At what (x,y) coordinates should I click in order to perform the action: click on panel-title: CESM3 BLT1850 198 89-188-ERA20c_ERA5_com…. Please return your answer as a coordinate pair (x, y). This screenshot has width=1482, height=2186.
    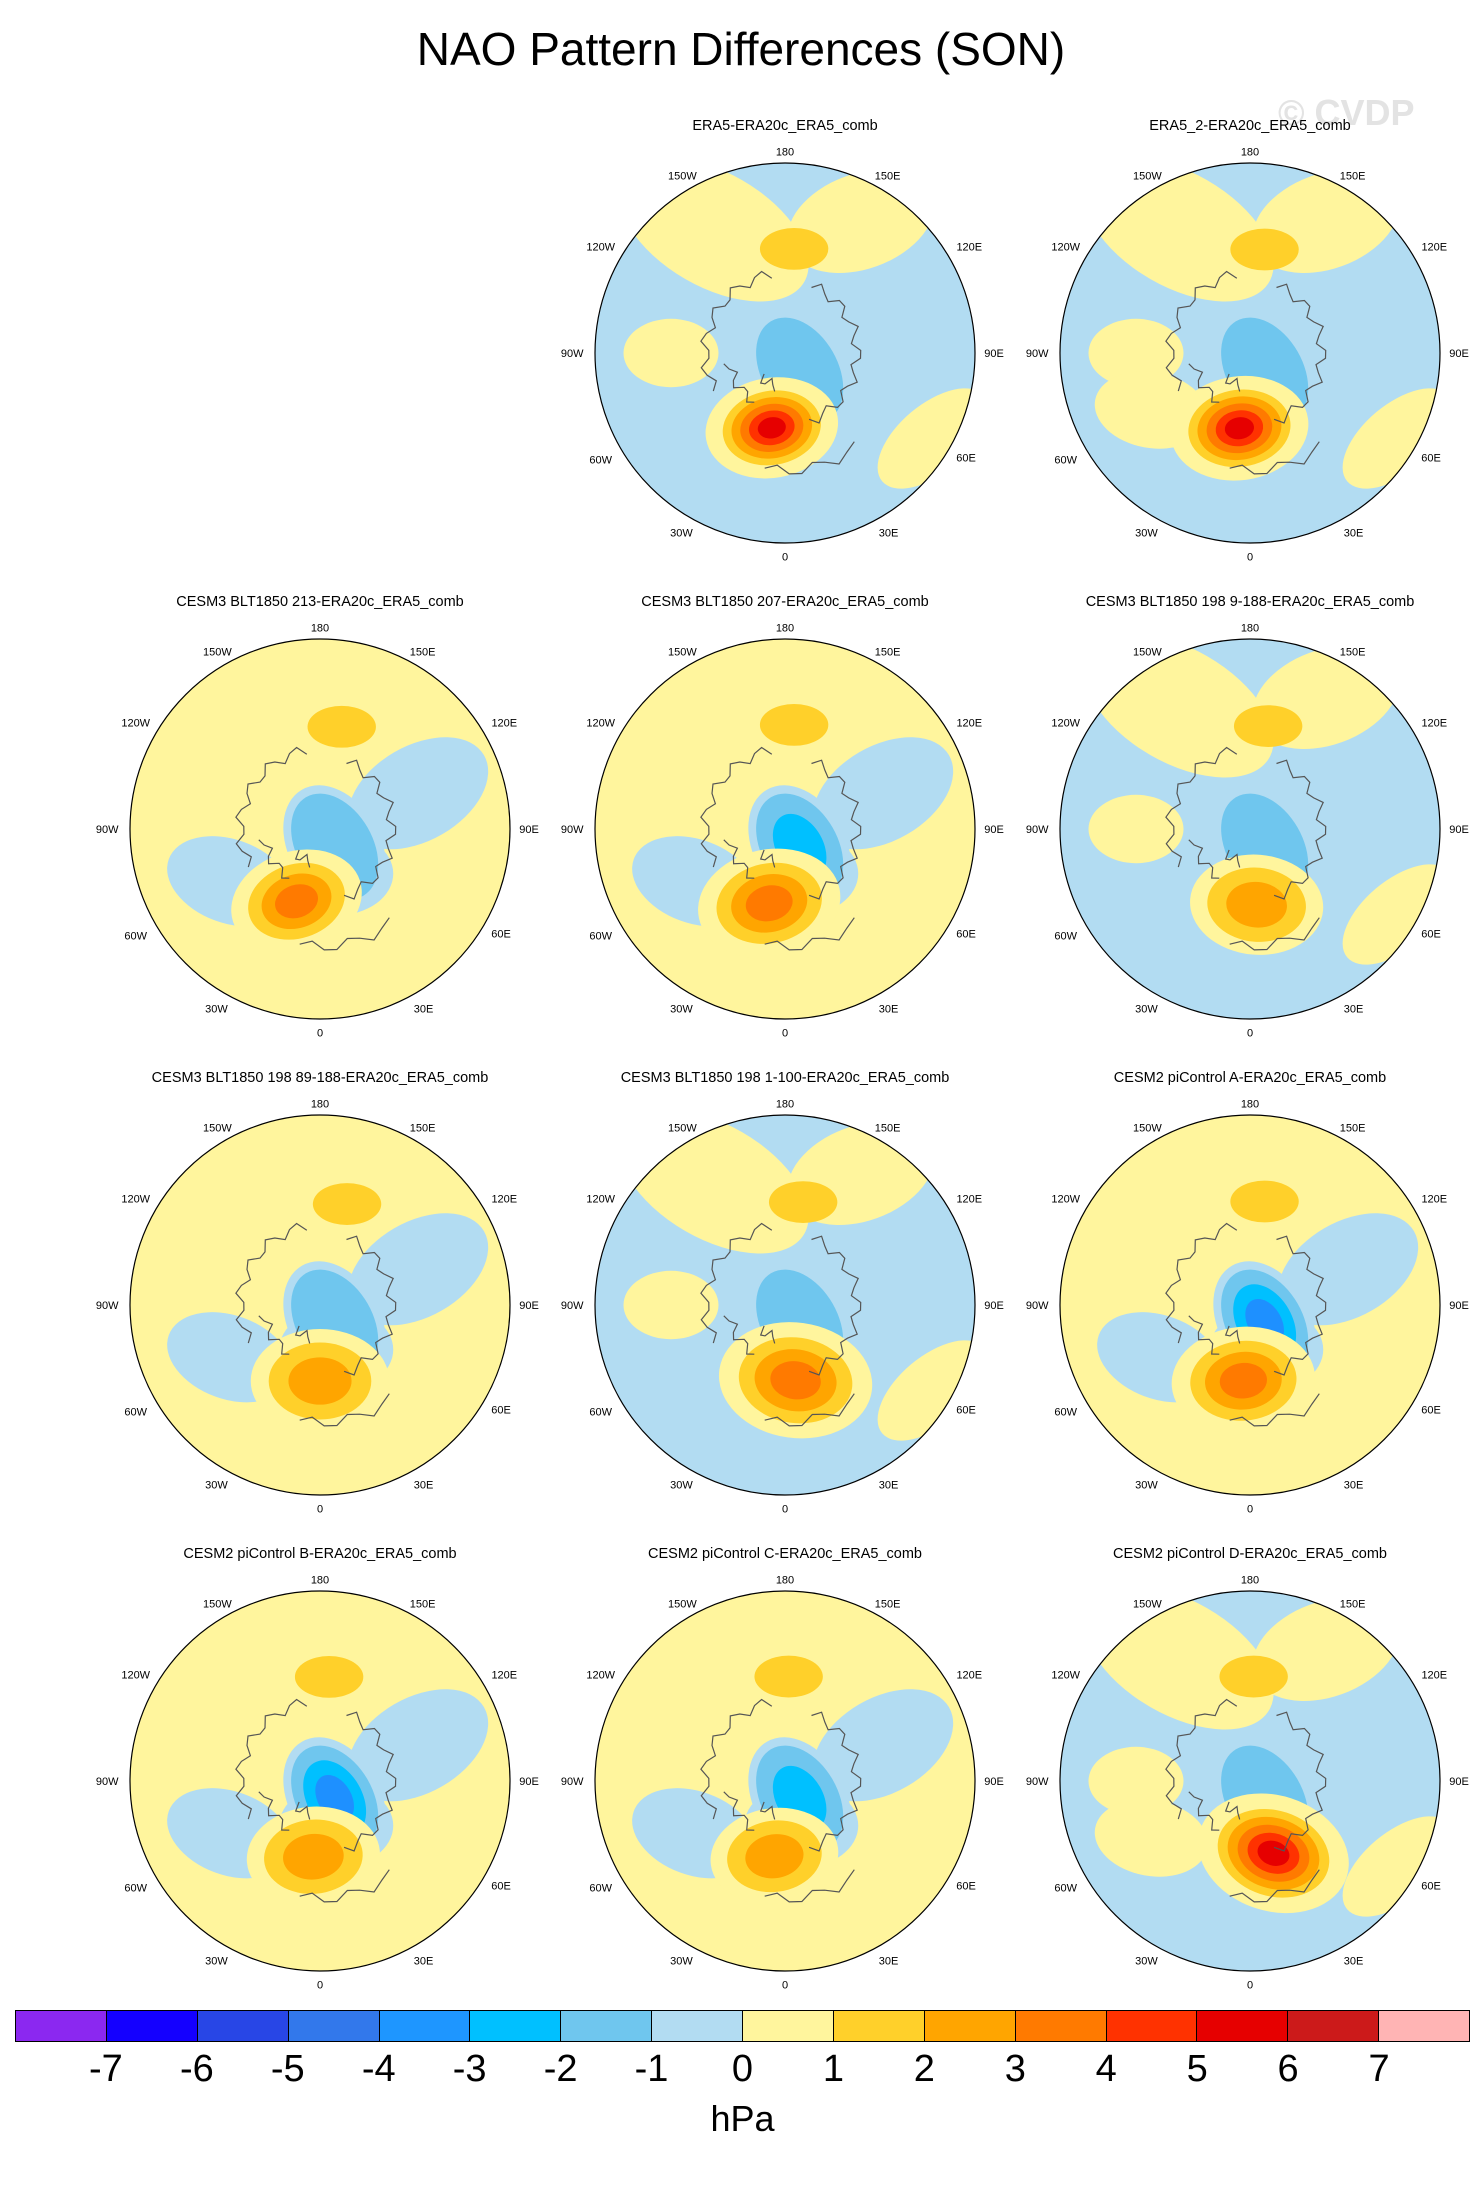
    Looking at the image, I should click on (320, 1078).